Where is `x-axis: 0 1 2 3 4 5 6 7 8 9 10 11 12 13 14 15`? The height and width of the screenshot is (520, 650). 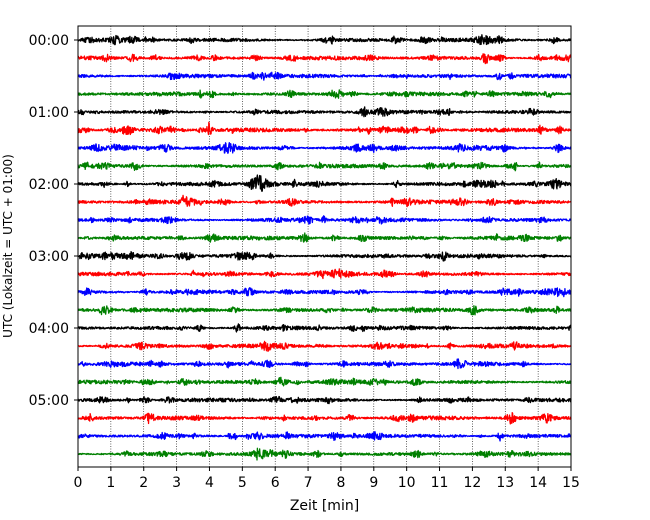
x-axis: 0 1 2 3 4 5 6 7 8 9 10 11 12 13 14 15 is located at coordinates (327, 479).